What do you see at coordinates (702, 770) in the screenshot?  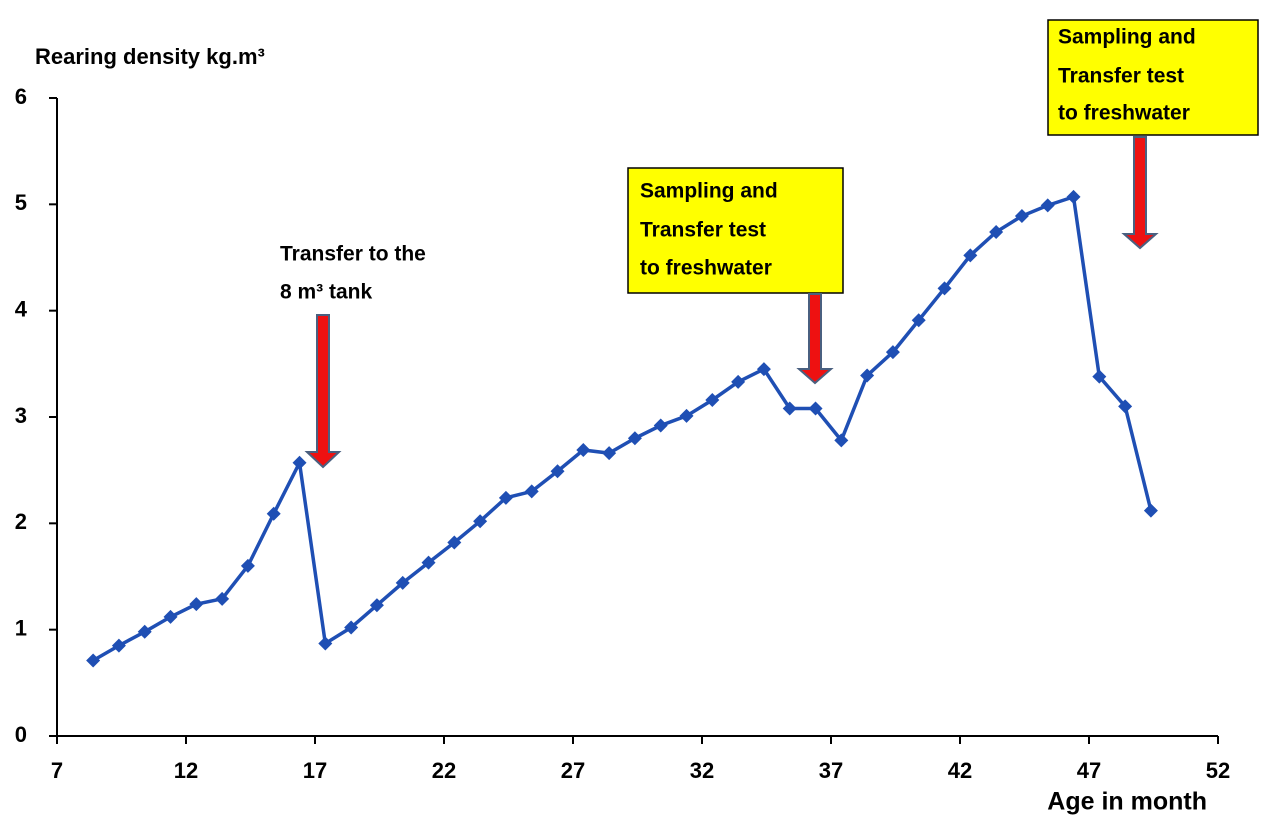 I see `x-tick-label: 32` at bounding box center [702, 770].